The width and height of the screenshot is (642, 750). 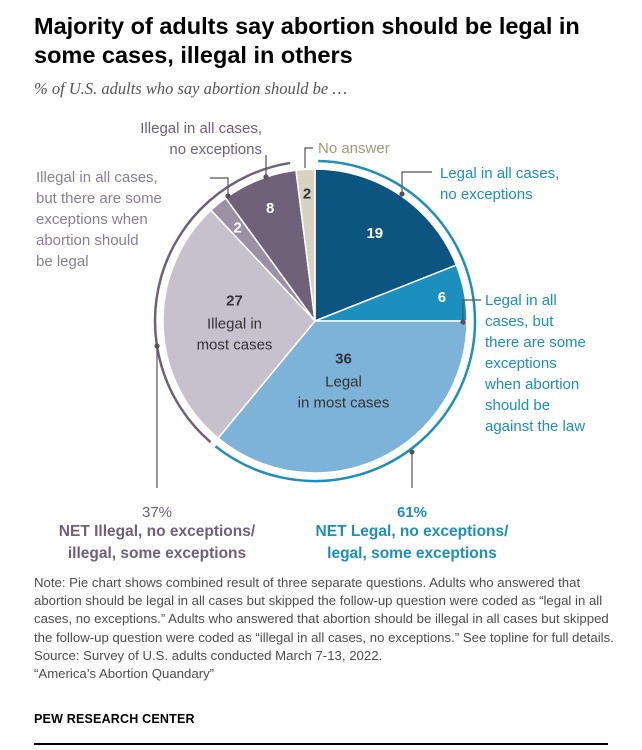 What do you see at coordinates (343, 382) in the screenshot?
I see `slice-category-label: Legal` at bounding box center [343, 382].